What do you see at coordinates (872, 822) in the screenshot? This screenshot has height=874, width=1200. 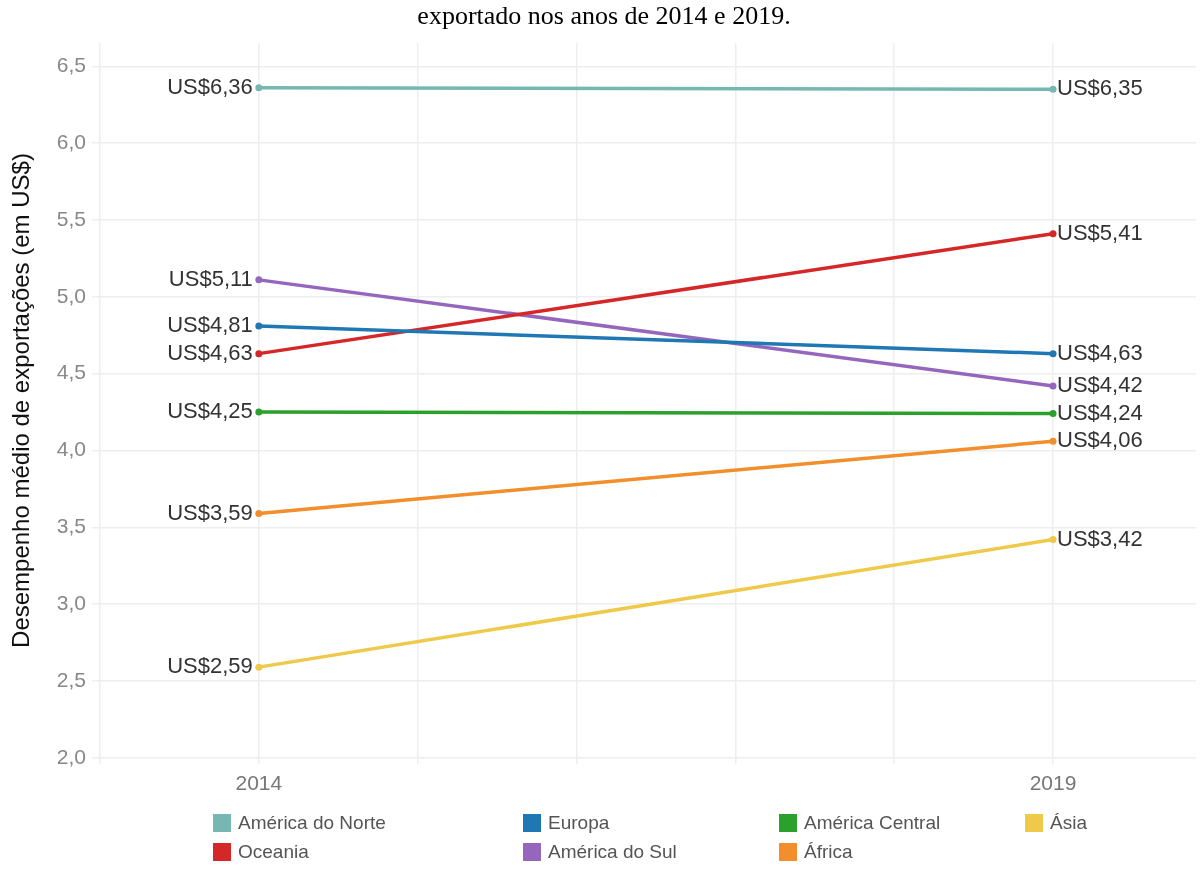 I see `legend-label: América Central` at bounding box center [872, 822].